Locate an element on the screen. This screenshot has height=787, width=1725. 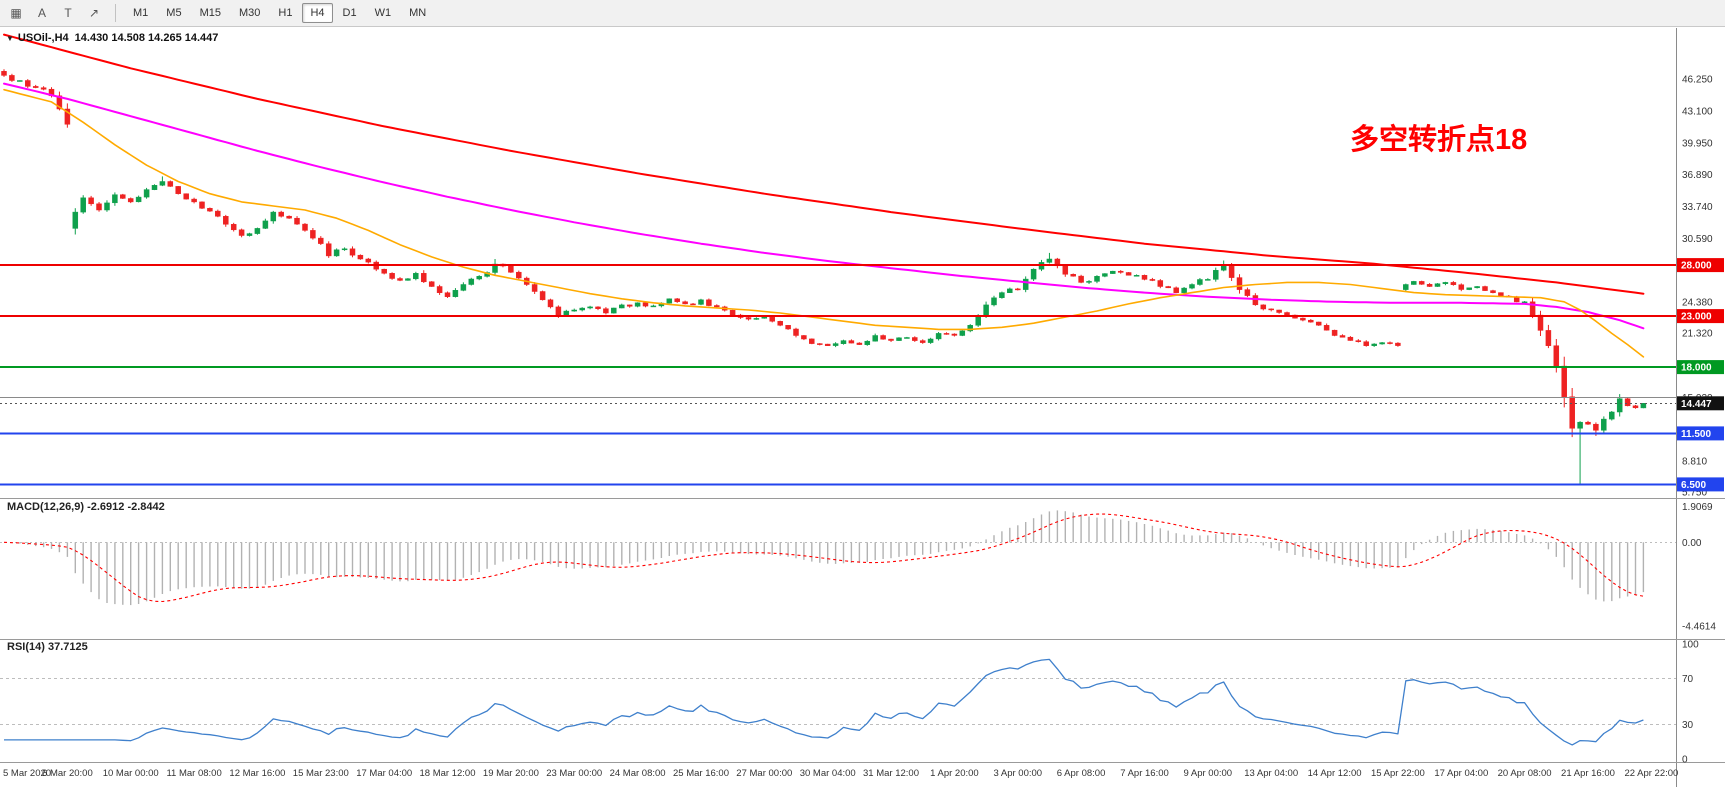
text-label-icon: A is located at coordinates (41, 13).